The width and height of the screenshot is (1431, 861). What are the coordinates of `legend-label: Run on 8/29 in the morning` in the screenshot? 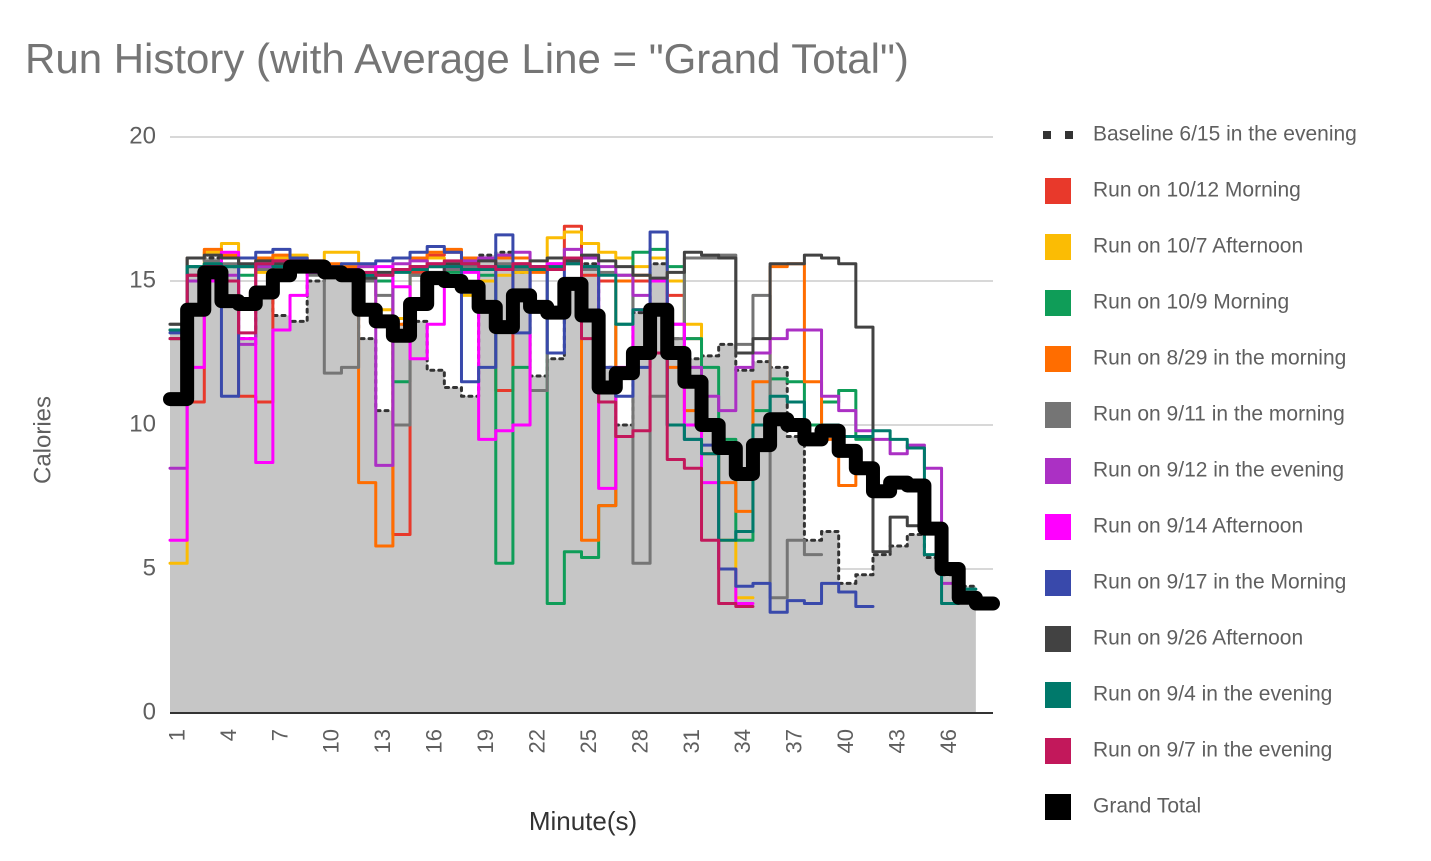 It's located at (1219, 358).